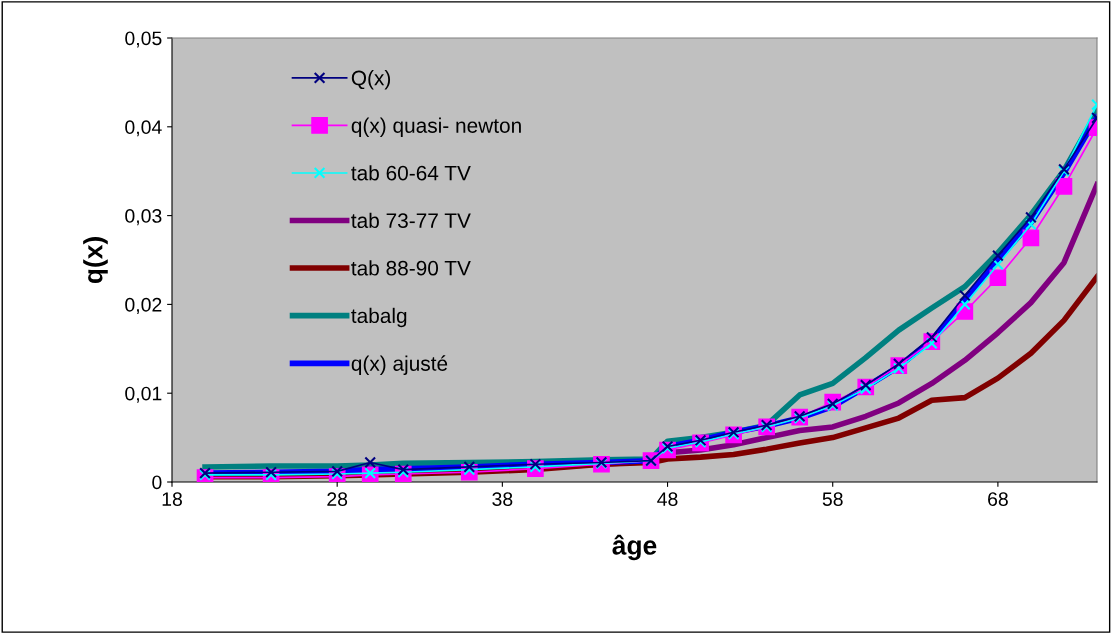  What do you see at coordinates (411, 220) in the screenshot?
I see `legend-label: tab 73-77 TV` at bounding box center [411, 220].